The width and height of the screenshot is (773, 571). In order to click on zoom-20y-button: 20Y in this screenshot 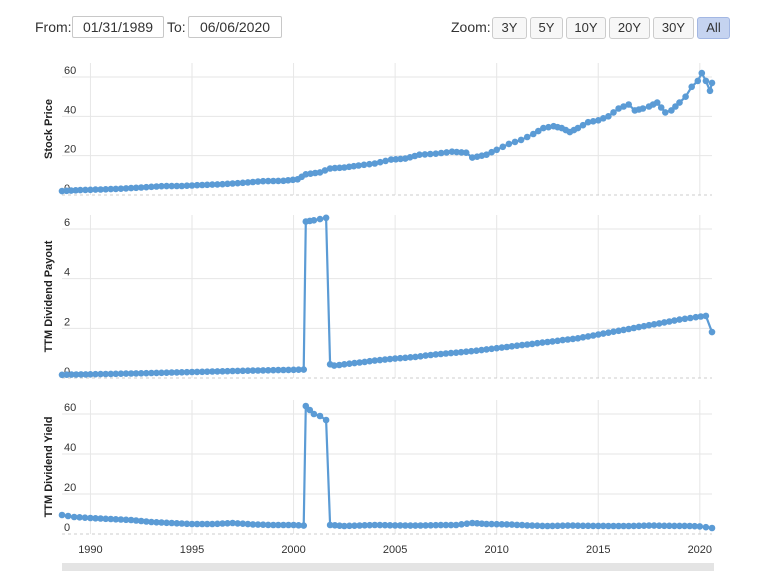, I will do `click(629, 28)`.